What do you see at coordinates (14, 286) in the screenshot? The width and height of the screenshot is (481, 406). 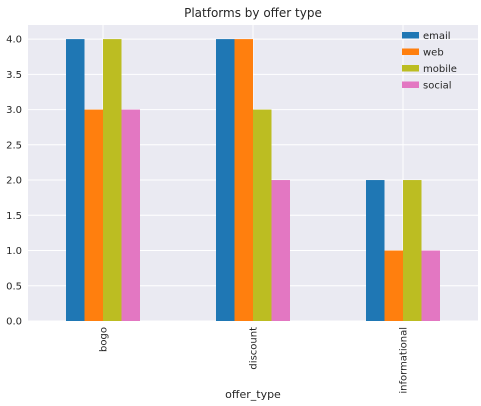 I see `y-tick-label: 0.5` at bounding box center [14, 286].